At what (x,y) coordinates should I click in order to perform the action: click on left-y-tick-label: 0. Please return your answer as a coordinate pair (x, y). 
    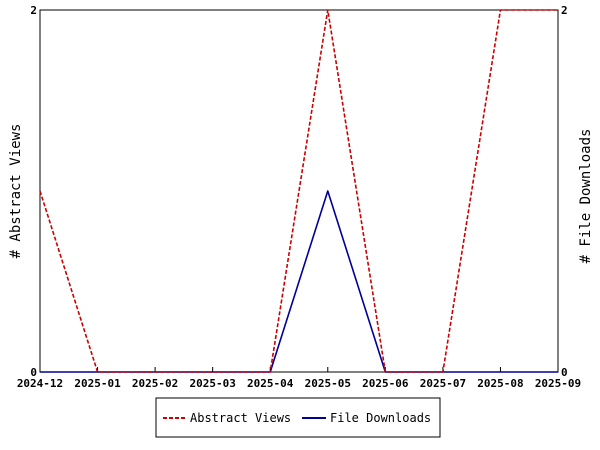
    Looking at the image, I should click on (33, 372).